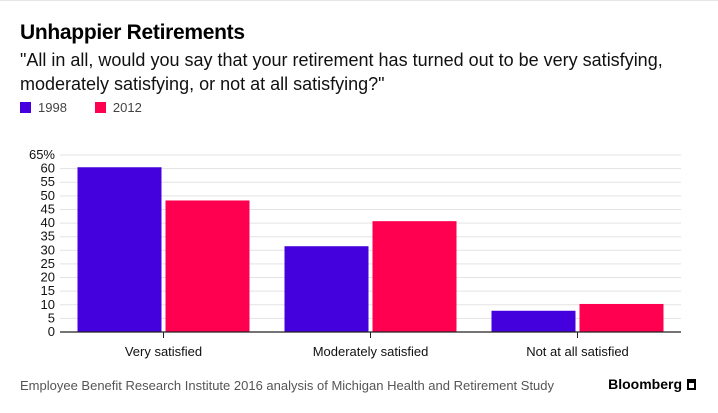 The image size is (718, 413). What do you see at coordinates (42, 154) in the screenshot?
I see `y-tick-label: 65%` at bounding box center [42, 154].